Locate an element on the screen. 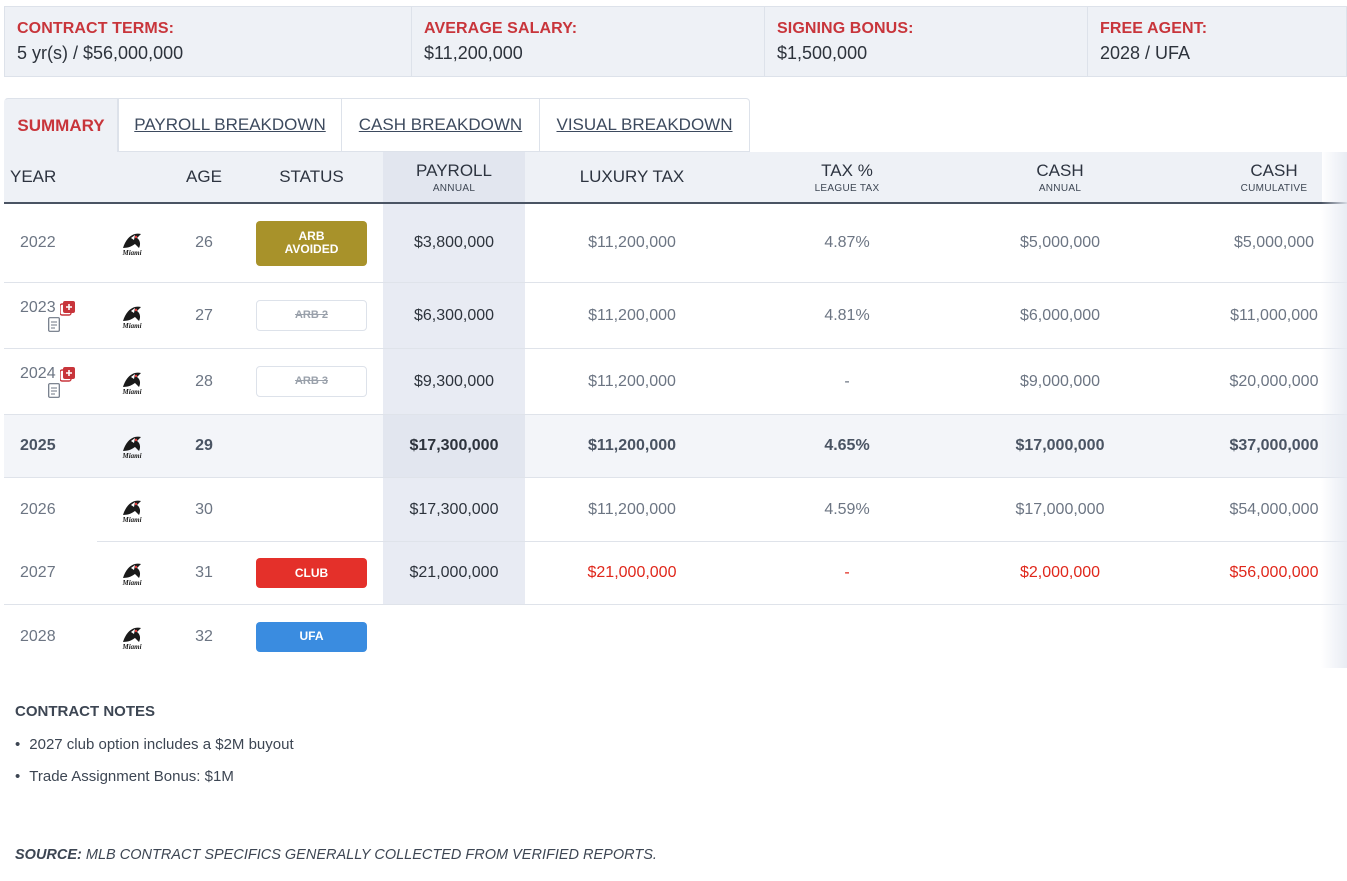 The image size is (1347, 881). row-tax-pct: - is located at coordinates (847, 381).